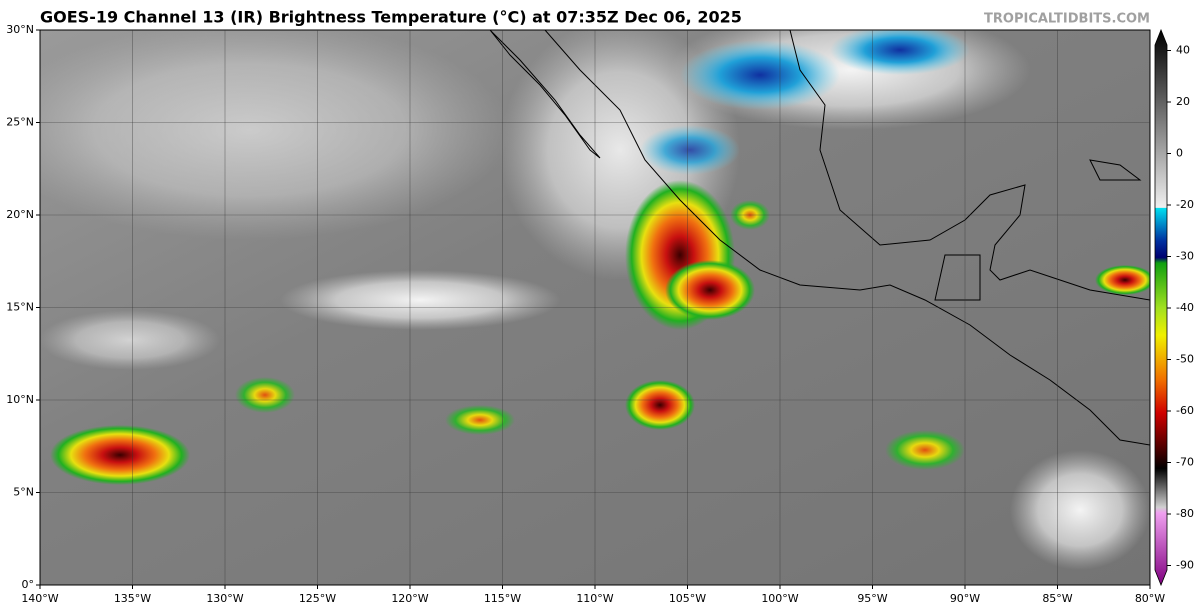 The image size is (1200, 608). Describe the element at coordinates (1161, 307) in the screenshot. I see `colorbar` at that location.